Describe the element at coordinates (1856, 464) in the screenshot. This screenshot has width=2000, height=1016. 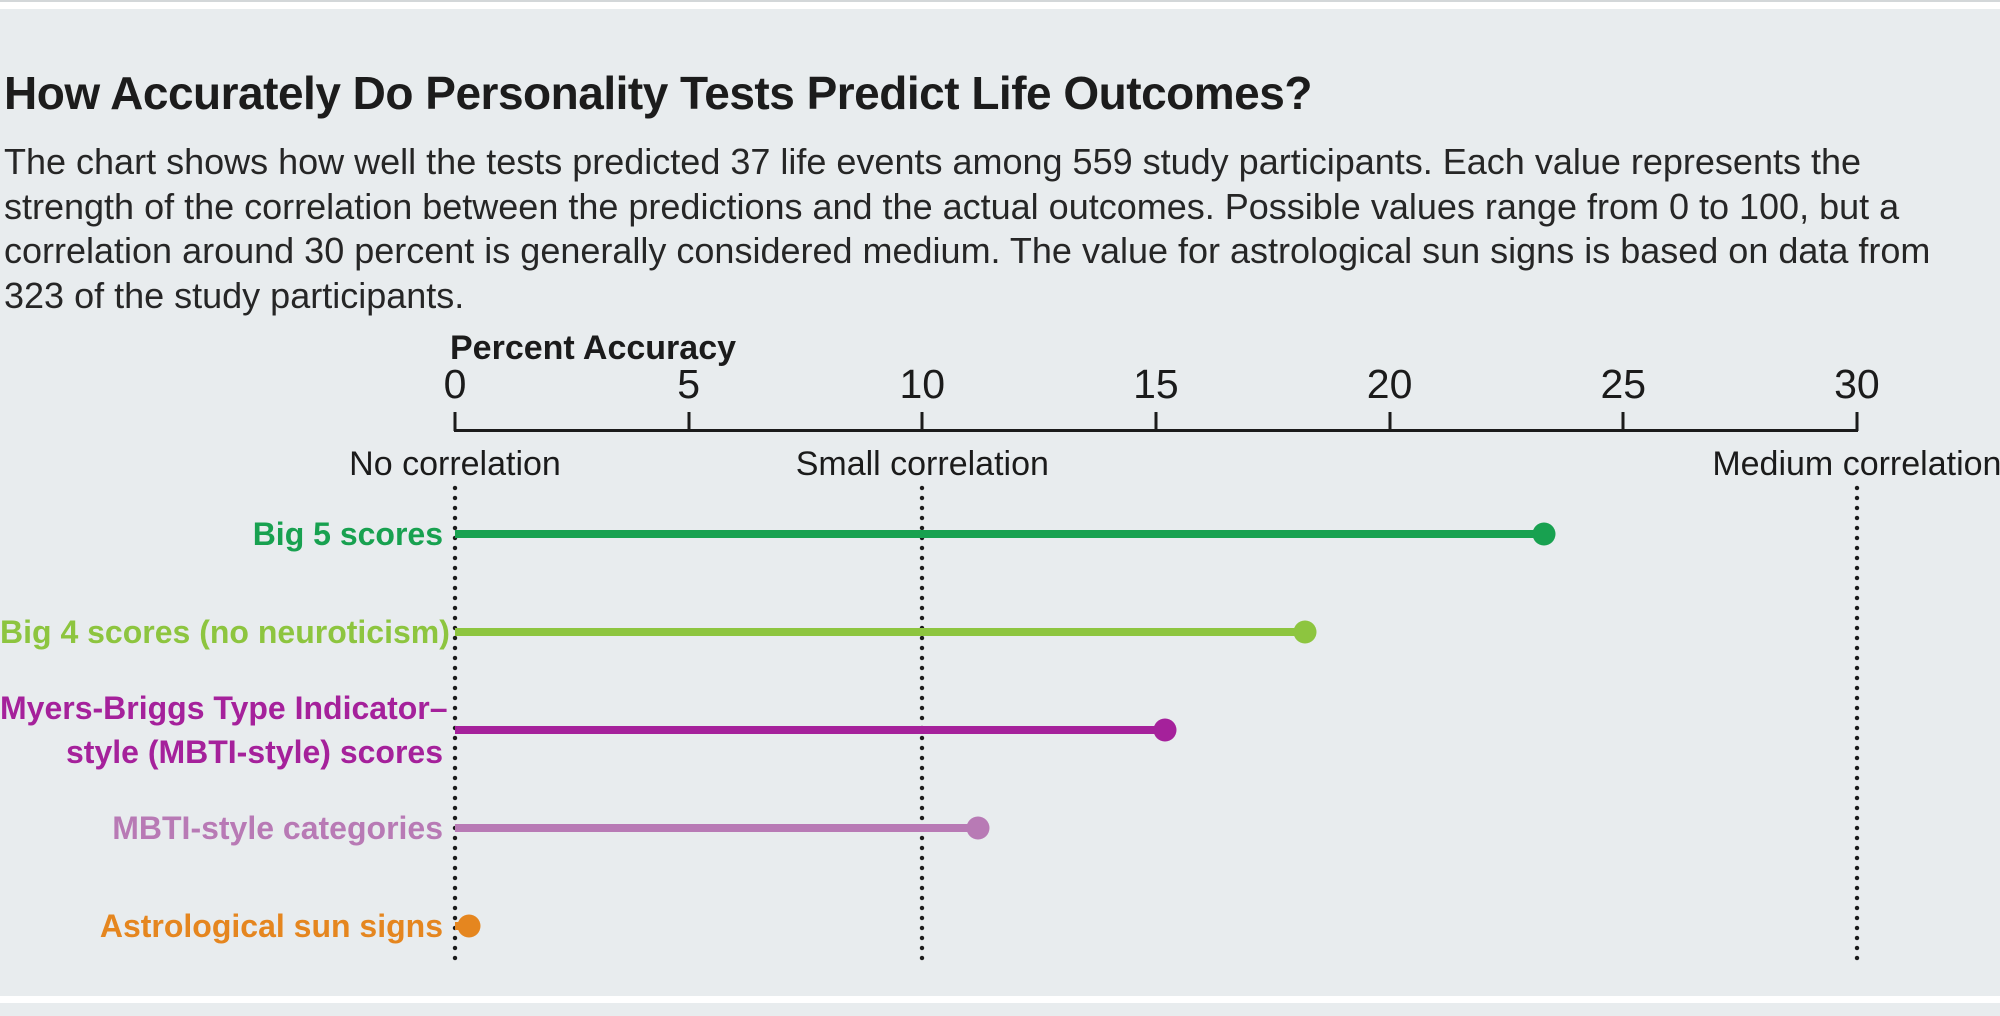
I see `correlation-annotation: Medium correlation` at that location.